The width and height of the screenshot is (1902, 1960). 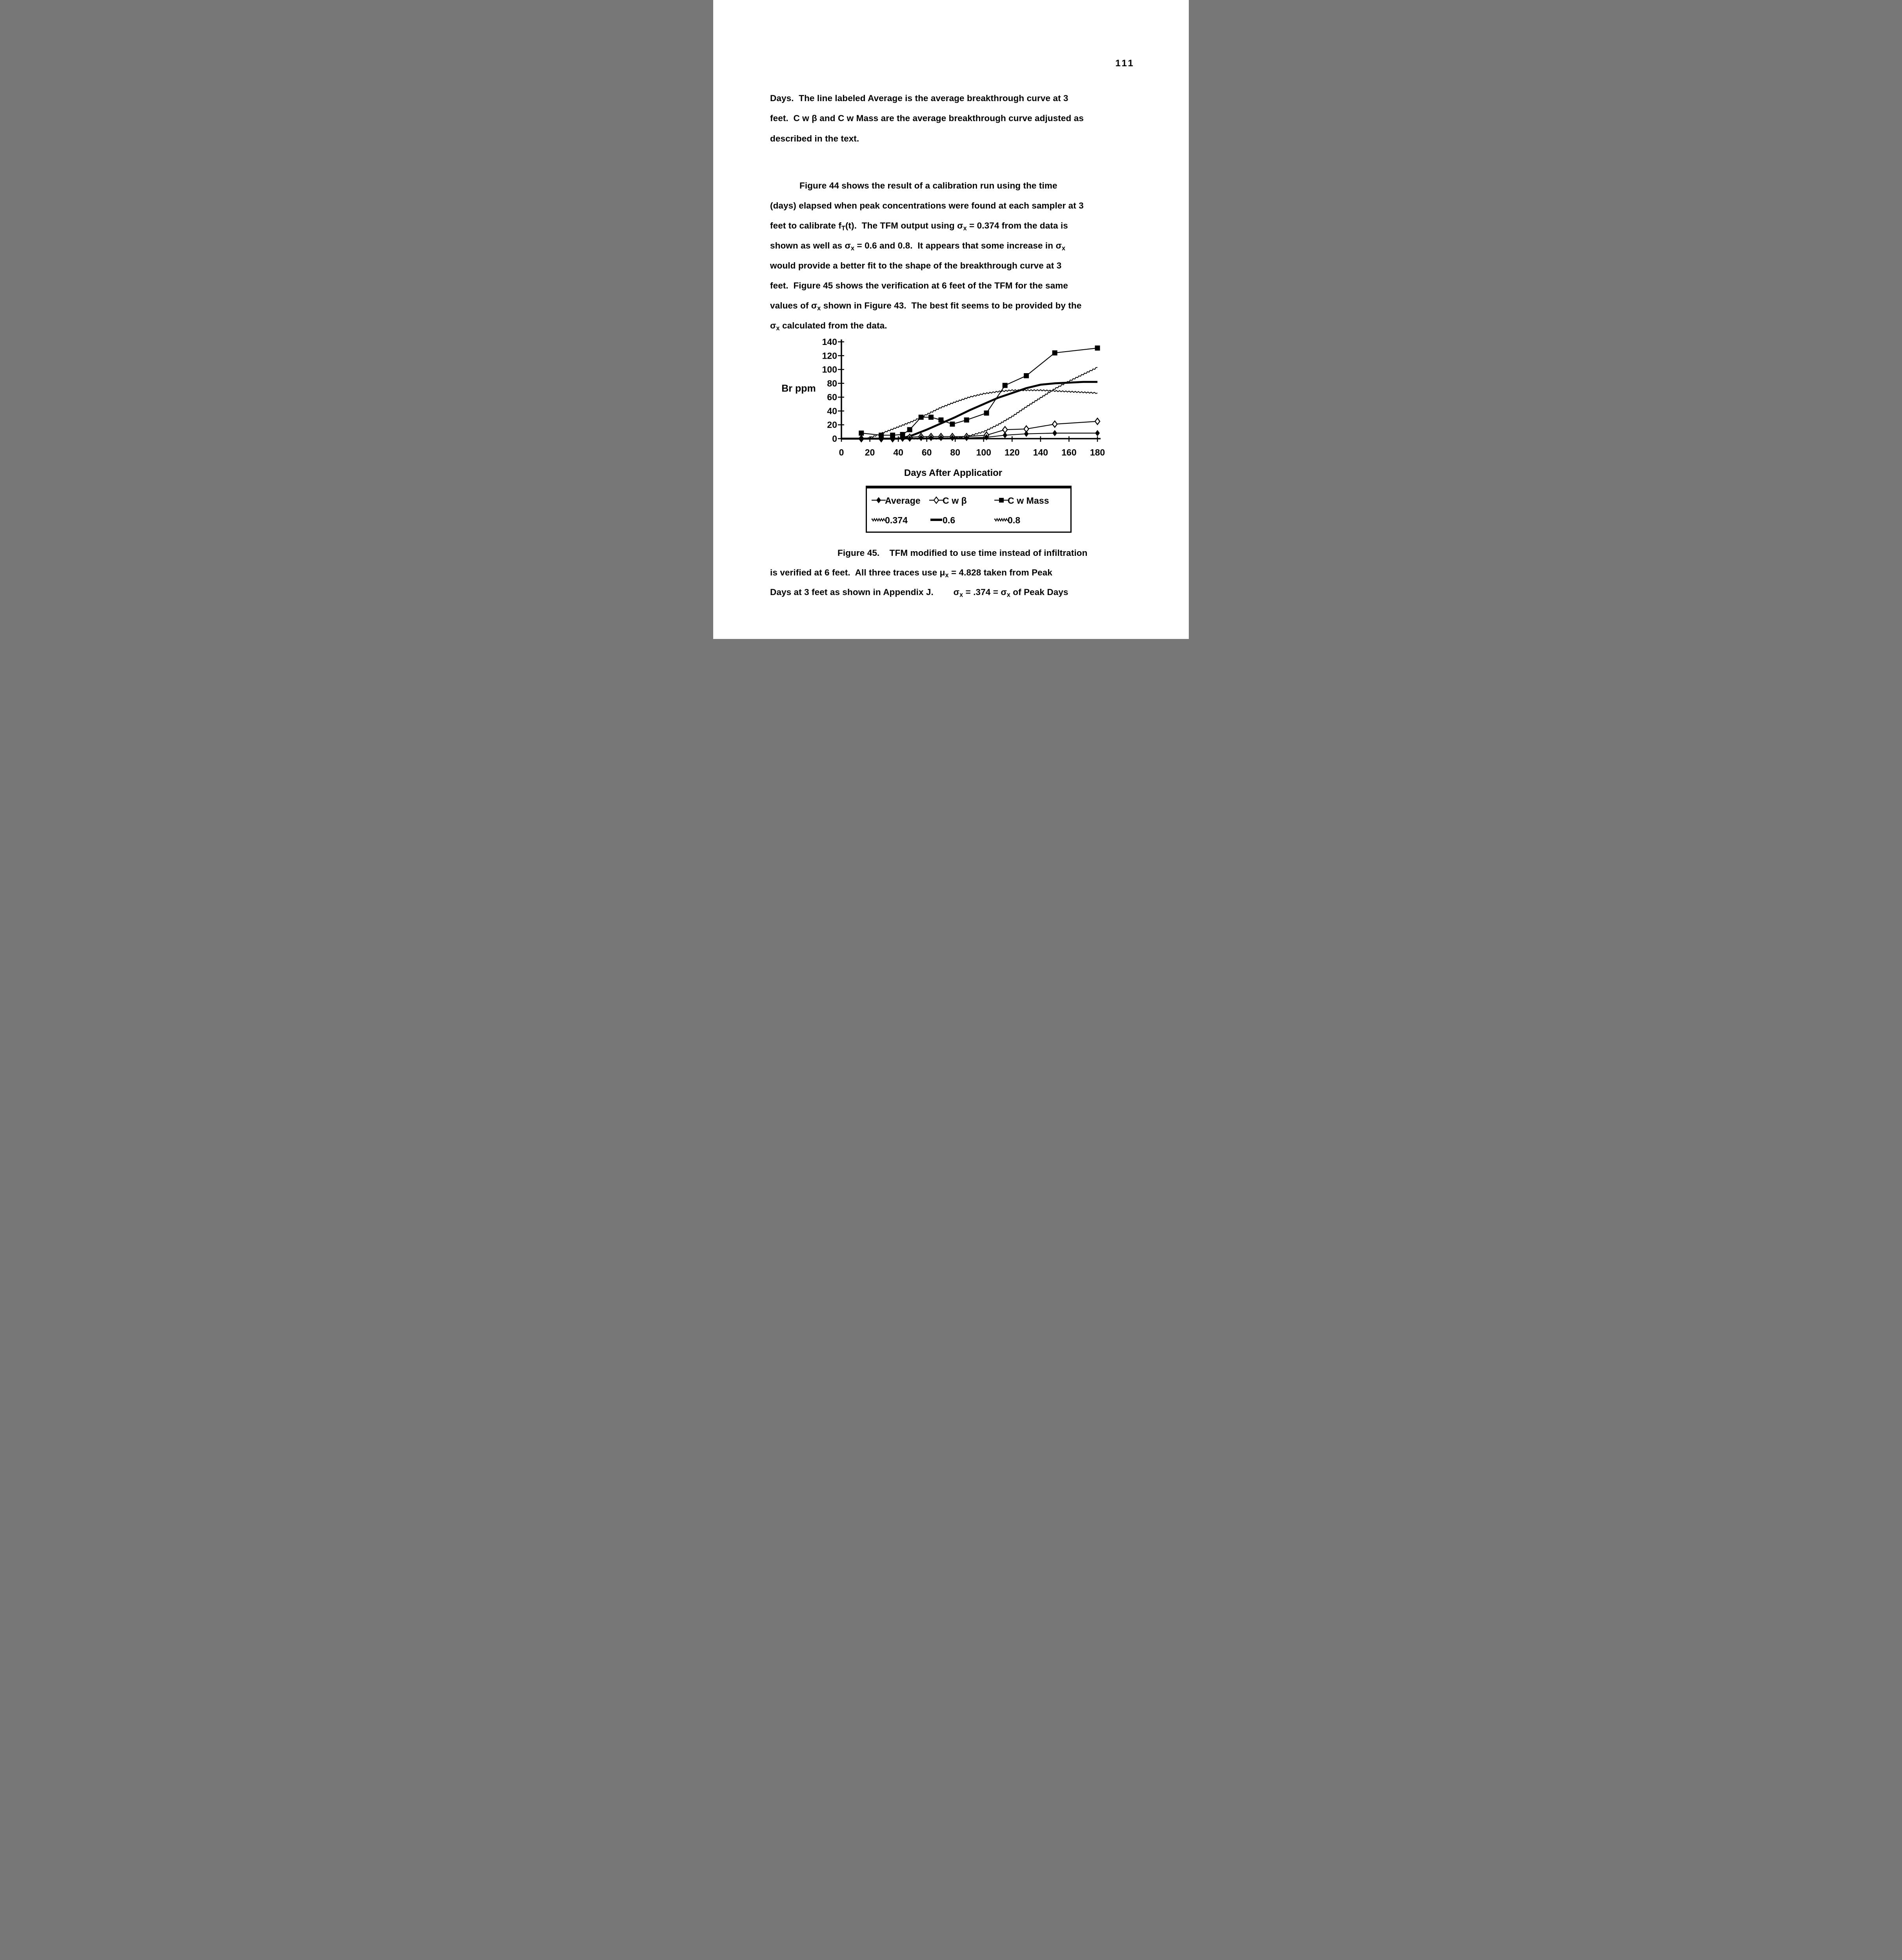 I want to click on x-tick-label: 140, so click(x=1040, y=452).